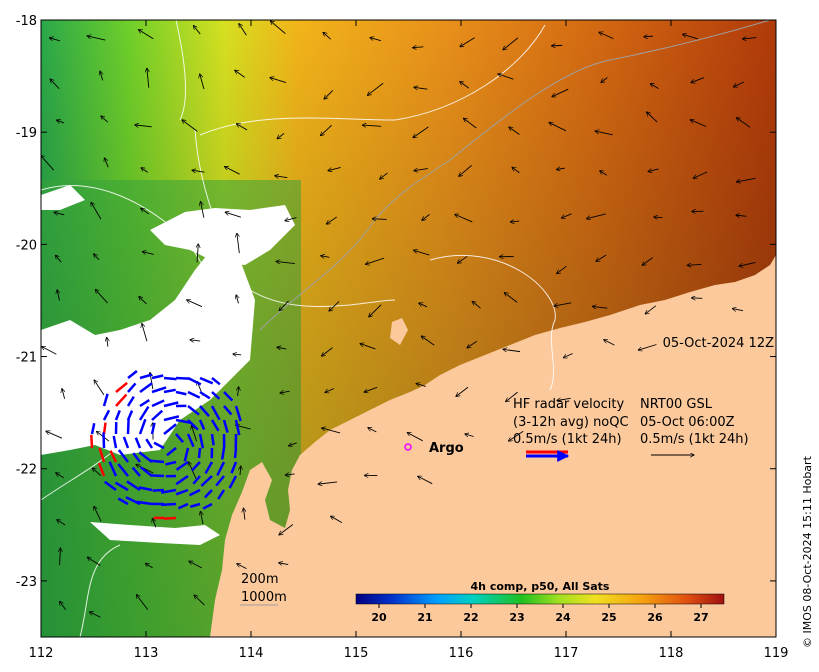 Image resolution: width=819 pixels, height=672 pixels. What do you see at coordinates (516, 617) in the screenshot?
I see `colorbar-tick-label: 23` at bounding box center [516, 617].